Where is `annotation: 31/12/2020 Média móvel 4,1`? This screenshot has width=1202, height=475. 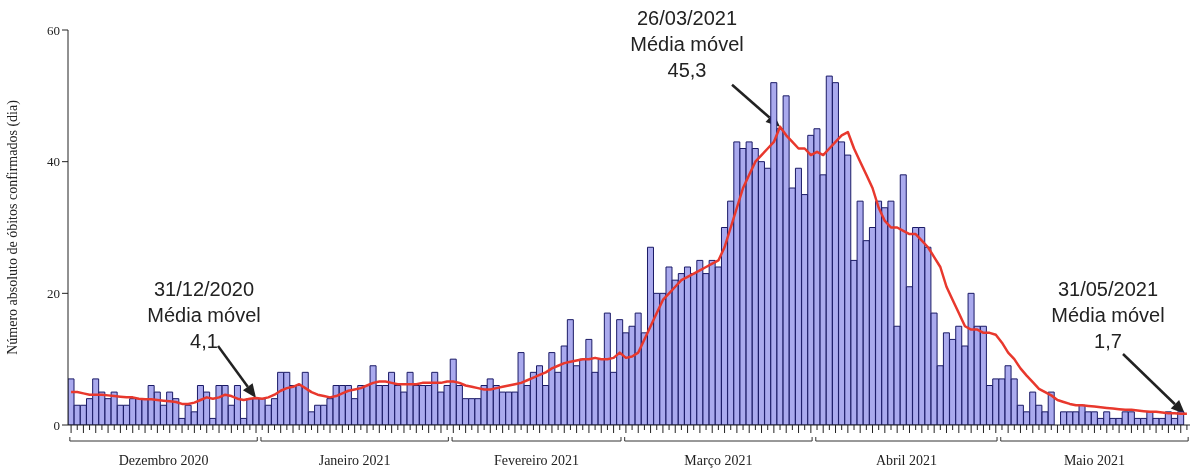 annotation: 31/12/2020 Média móvel 4,1 is located at coordinates (204, 315).